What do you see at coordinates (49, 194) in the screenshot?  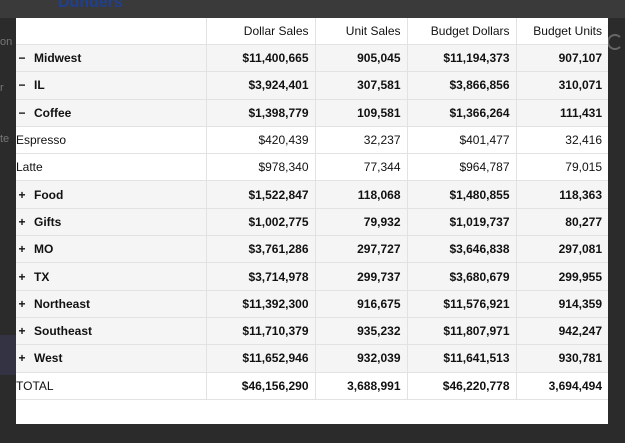 I see `row-label-text: Food` at bounding box center [49, 194].